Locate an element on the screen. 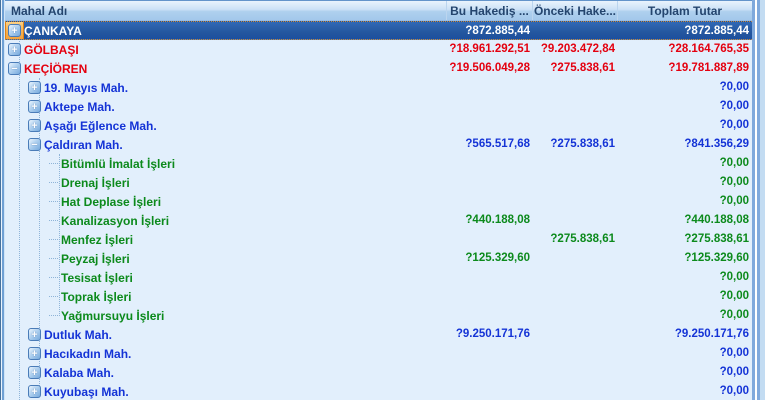 The image size is (765, 400). row-name-cell: Kanalizasyon İşleri is located at coordinates (226, 220).